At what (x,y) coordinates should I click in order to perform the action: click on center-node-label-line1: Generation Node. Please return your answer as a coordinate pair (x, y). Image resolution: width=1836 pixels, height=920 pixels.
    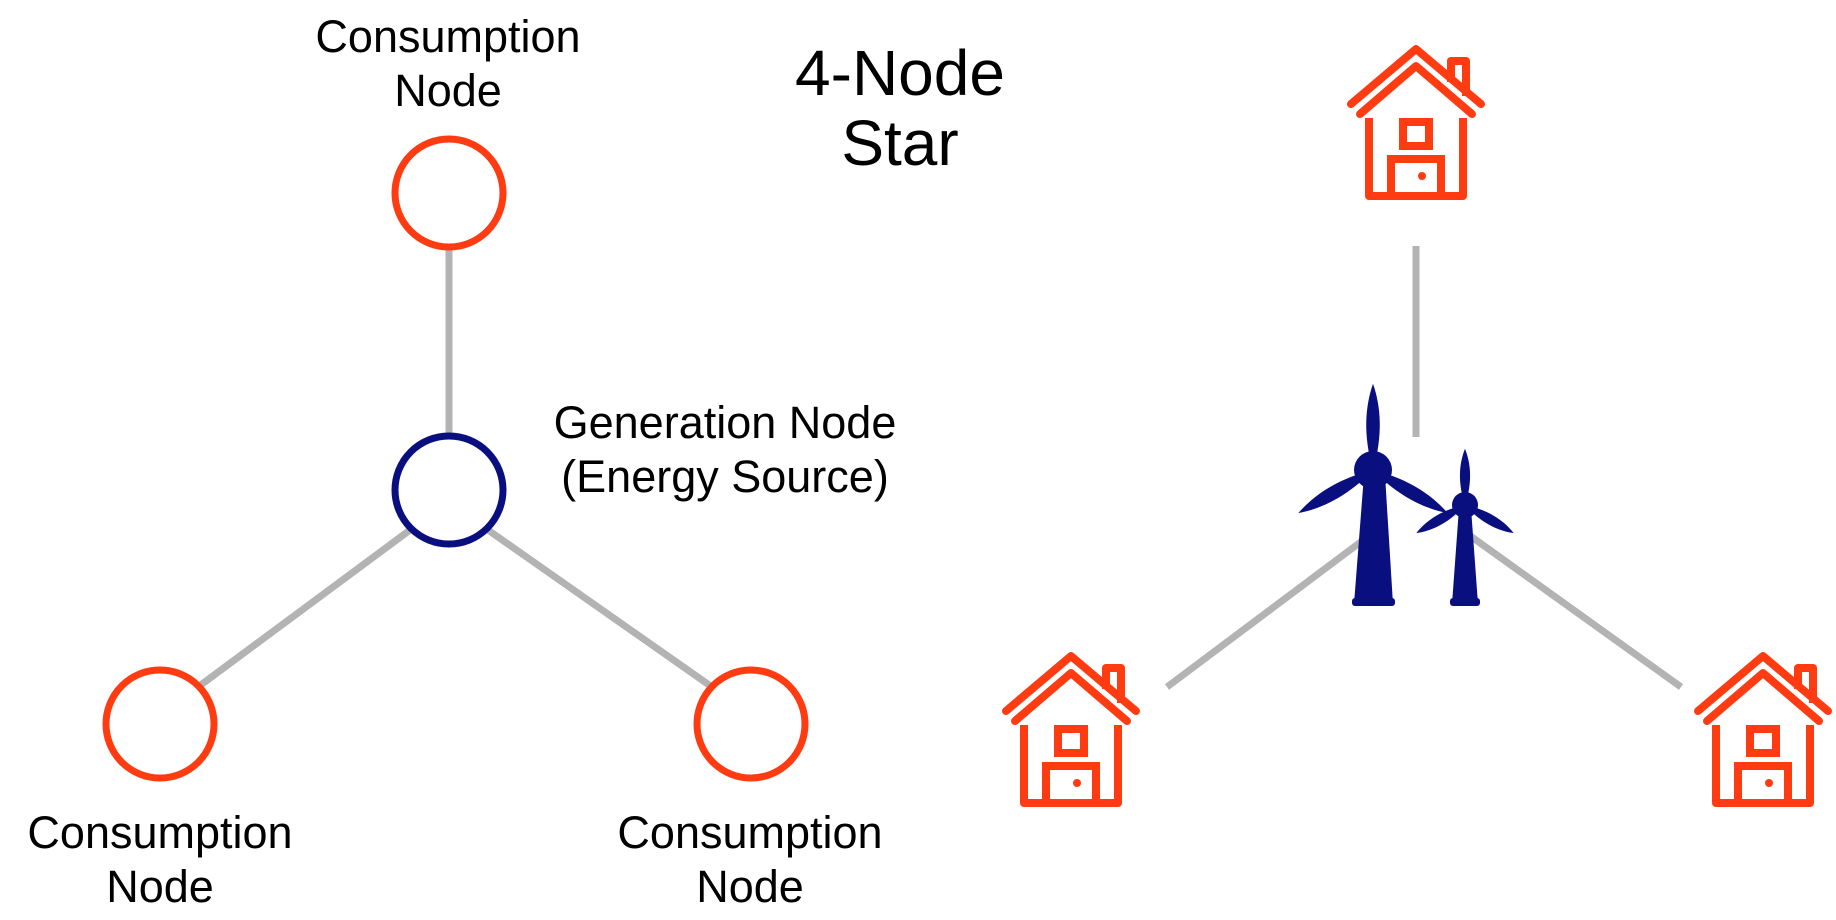
    Looking at the image, I should click on (725, 422).